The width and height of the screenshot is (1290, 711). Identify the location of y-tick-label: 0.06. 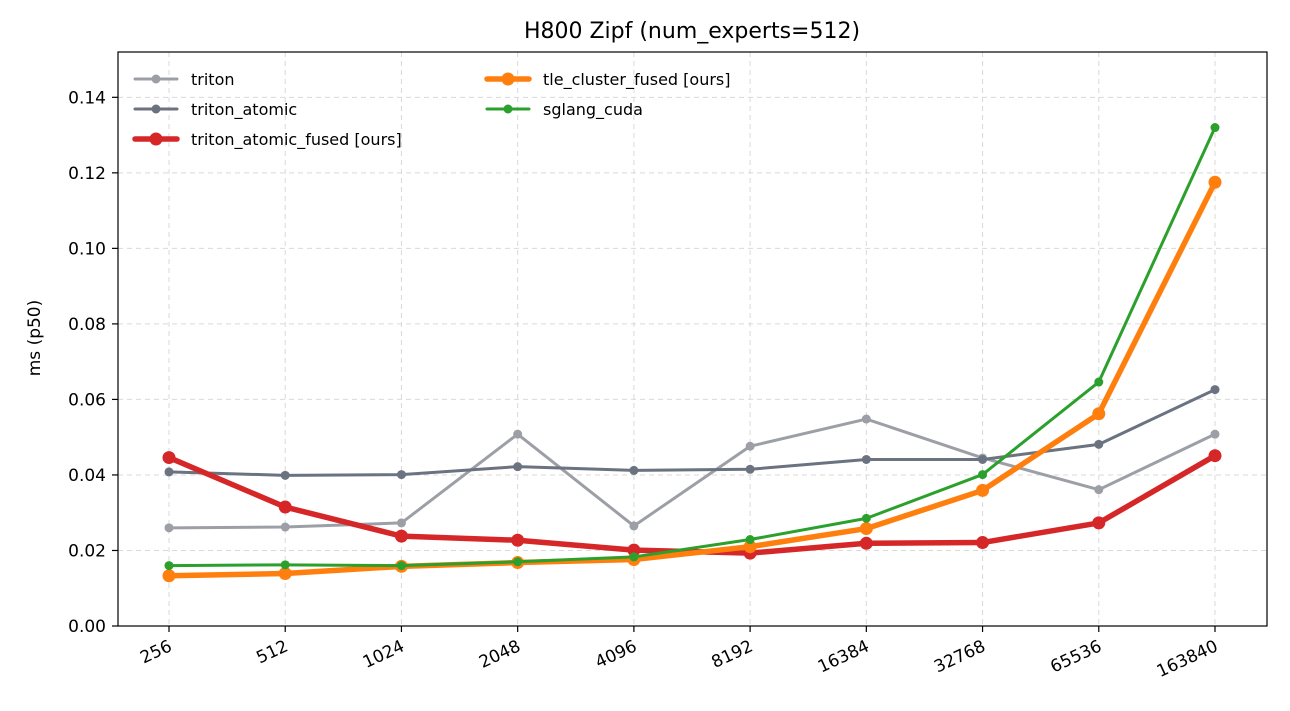
(87, 400).